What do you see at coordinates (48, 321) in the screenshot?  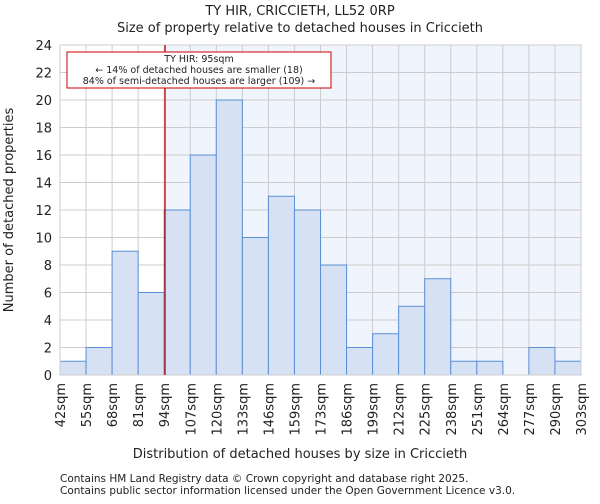 I see `y-tick-label: 4` at bounding box center [48, 321].